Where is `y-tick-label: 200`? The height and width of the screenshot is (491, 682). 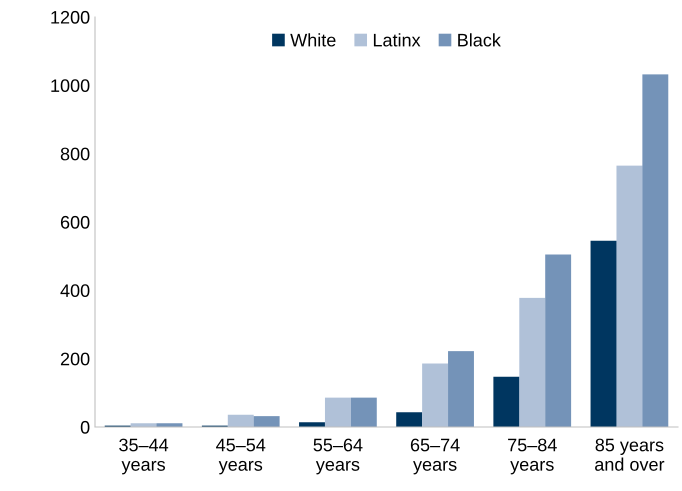
y-tick-label: 200 is located at coordinates (75, 359).